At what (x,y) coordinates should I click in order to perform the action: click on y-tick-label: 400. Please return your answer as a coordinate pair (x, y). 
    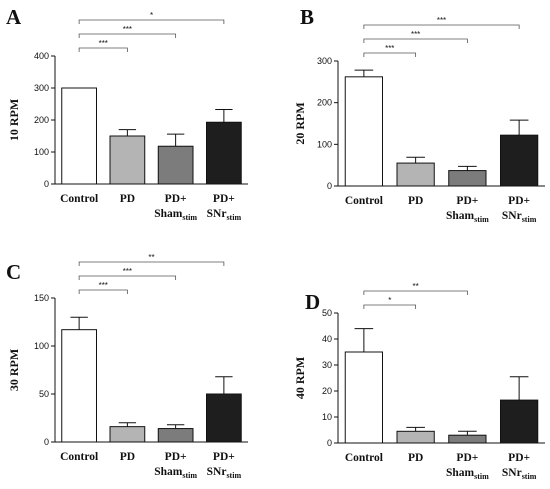
    Looking at the image, I should click on (41, 56).